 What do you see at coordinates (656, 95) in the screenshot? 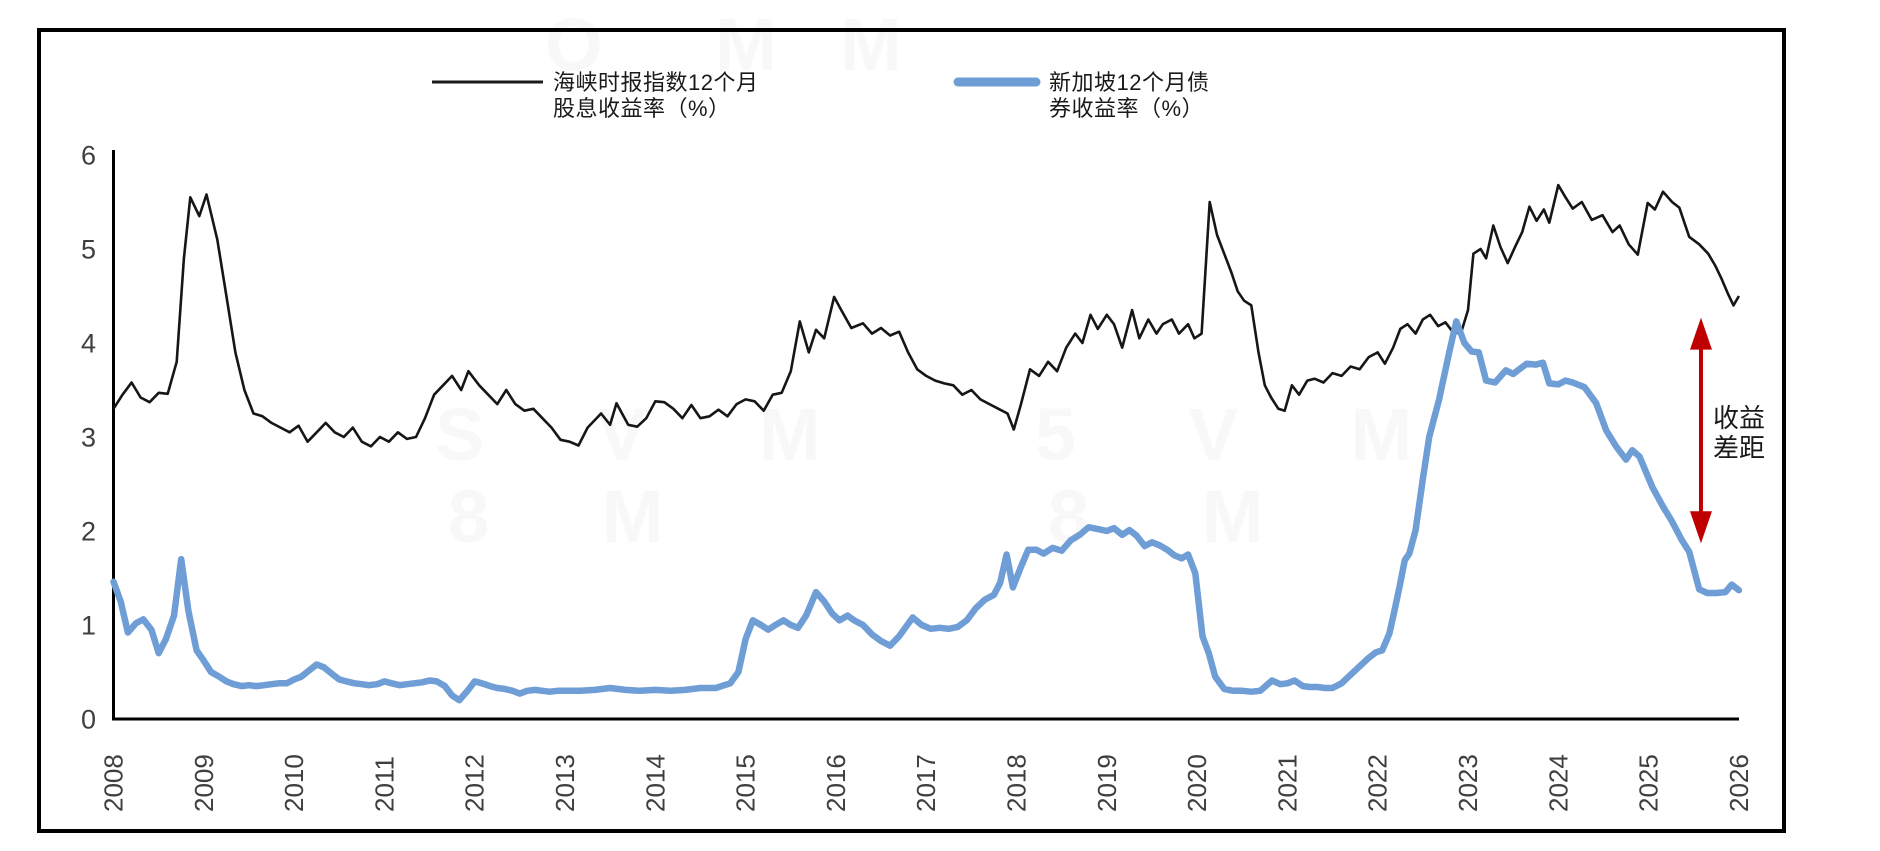
I see `legend-label-sti-dividend-yield: 海峡时报指数12个月 股息收益率（%）` at bounding box center [656, 95].